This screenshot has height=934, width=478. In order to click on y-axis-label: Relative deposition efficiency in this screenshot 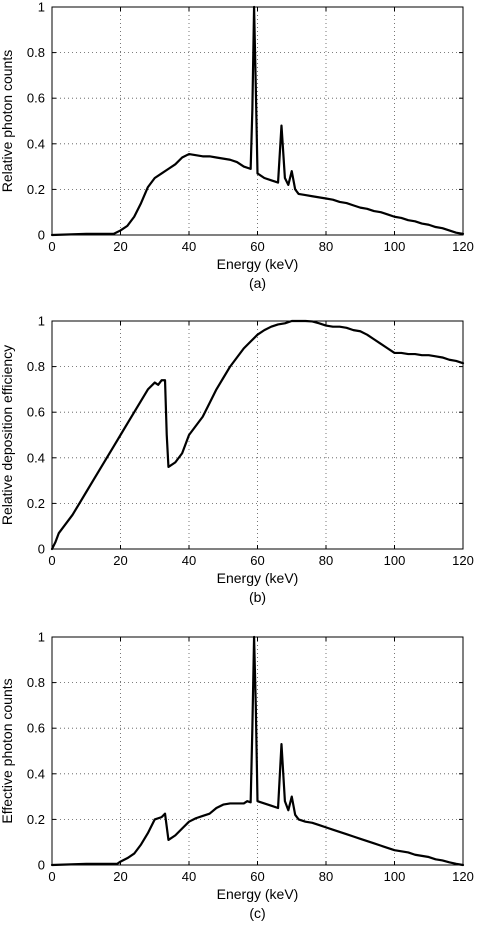, I will do `click(7, 435)`.